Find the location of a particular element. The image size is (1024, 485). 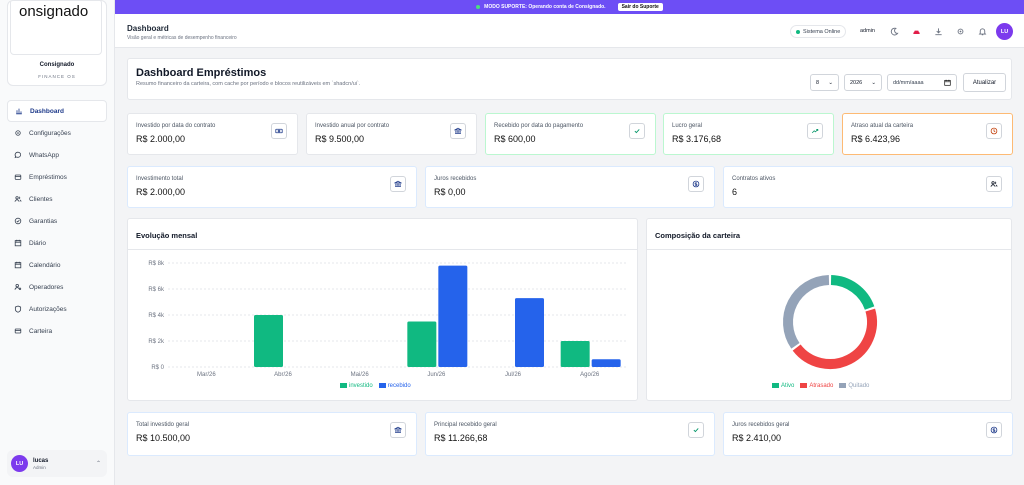

sidebar-item-autorizacoes: Autorizações is located at coordinates (57, 309).